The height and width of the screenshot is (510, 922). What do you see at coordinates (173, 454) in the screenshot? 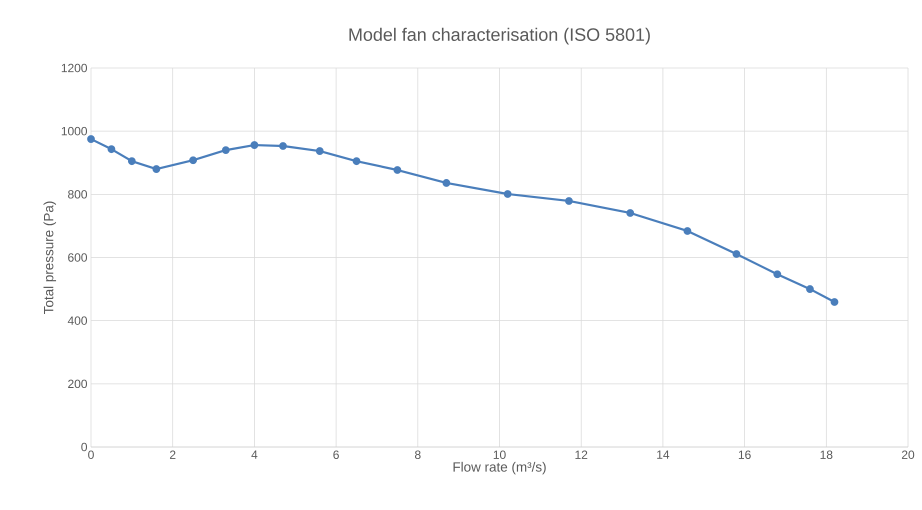
I see `x-tick-label: 2` at bounding box center [173, 454].